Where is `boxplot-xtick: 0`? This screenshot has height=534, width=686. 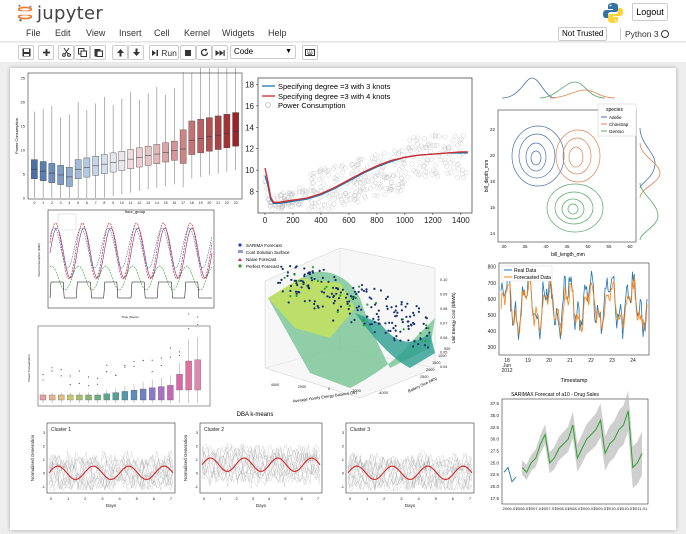 boxplot-xtick: 0 is located at coordinates (34, 203).